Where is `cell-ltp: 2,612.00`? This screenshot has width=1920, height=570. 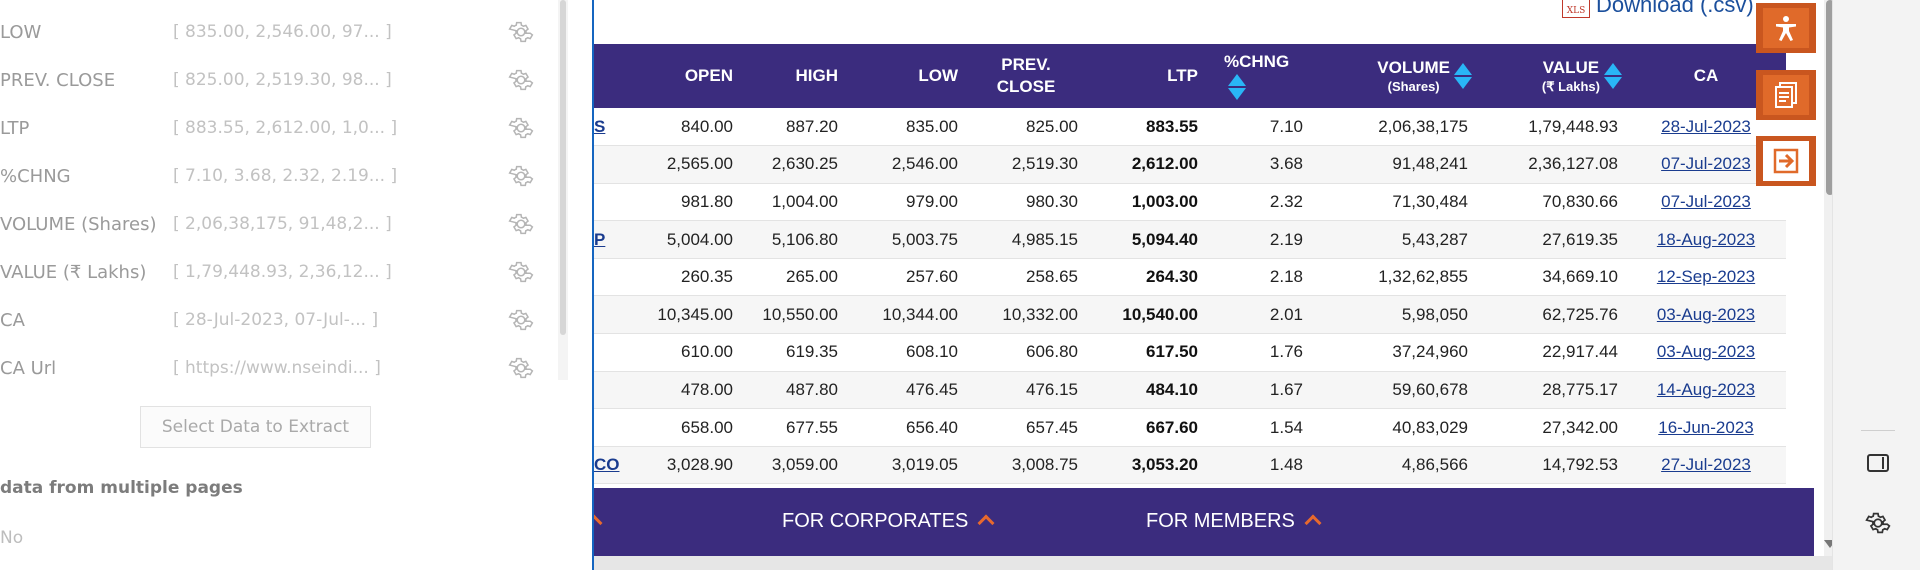 cell-ltp: 2,612.00 is located at coordinates (1164, 164).